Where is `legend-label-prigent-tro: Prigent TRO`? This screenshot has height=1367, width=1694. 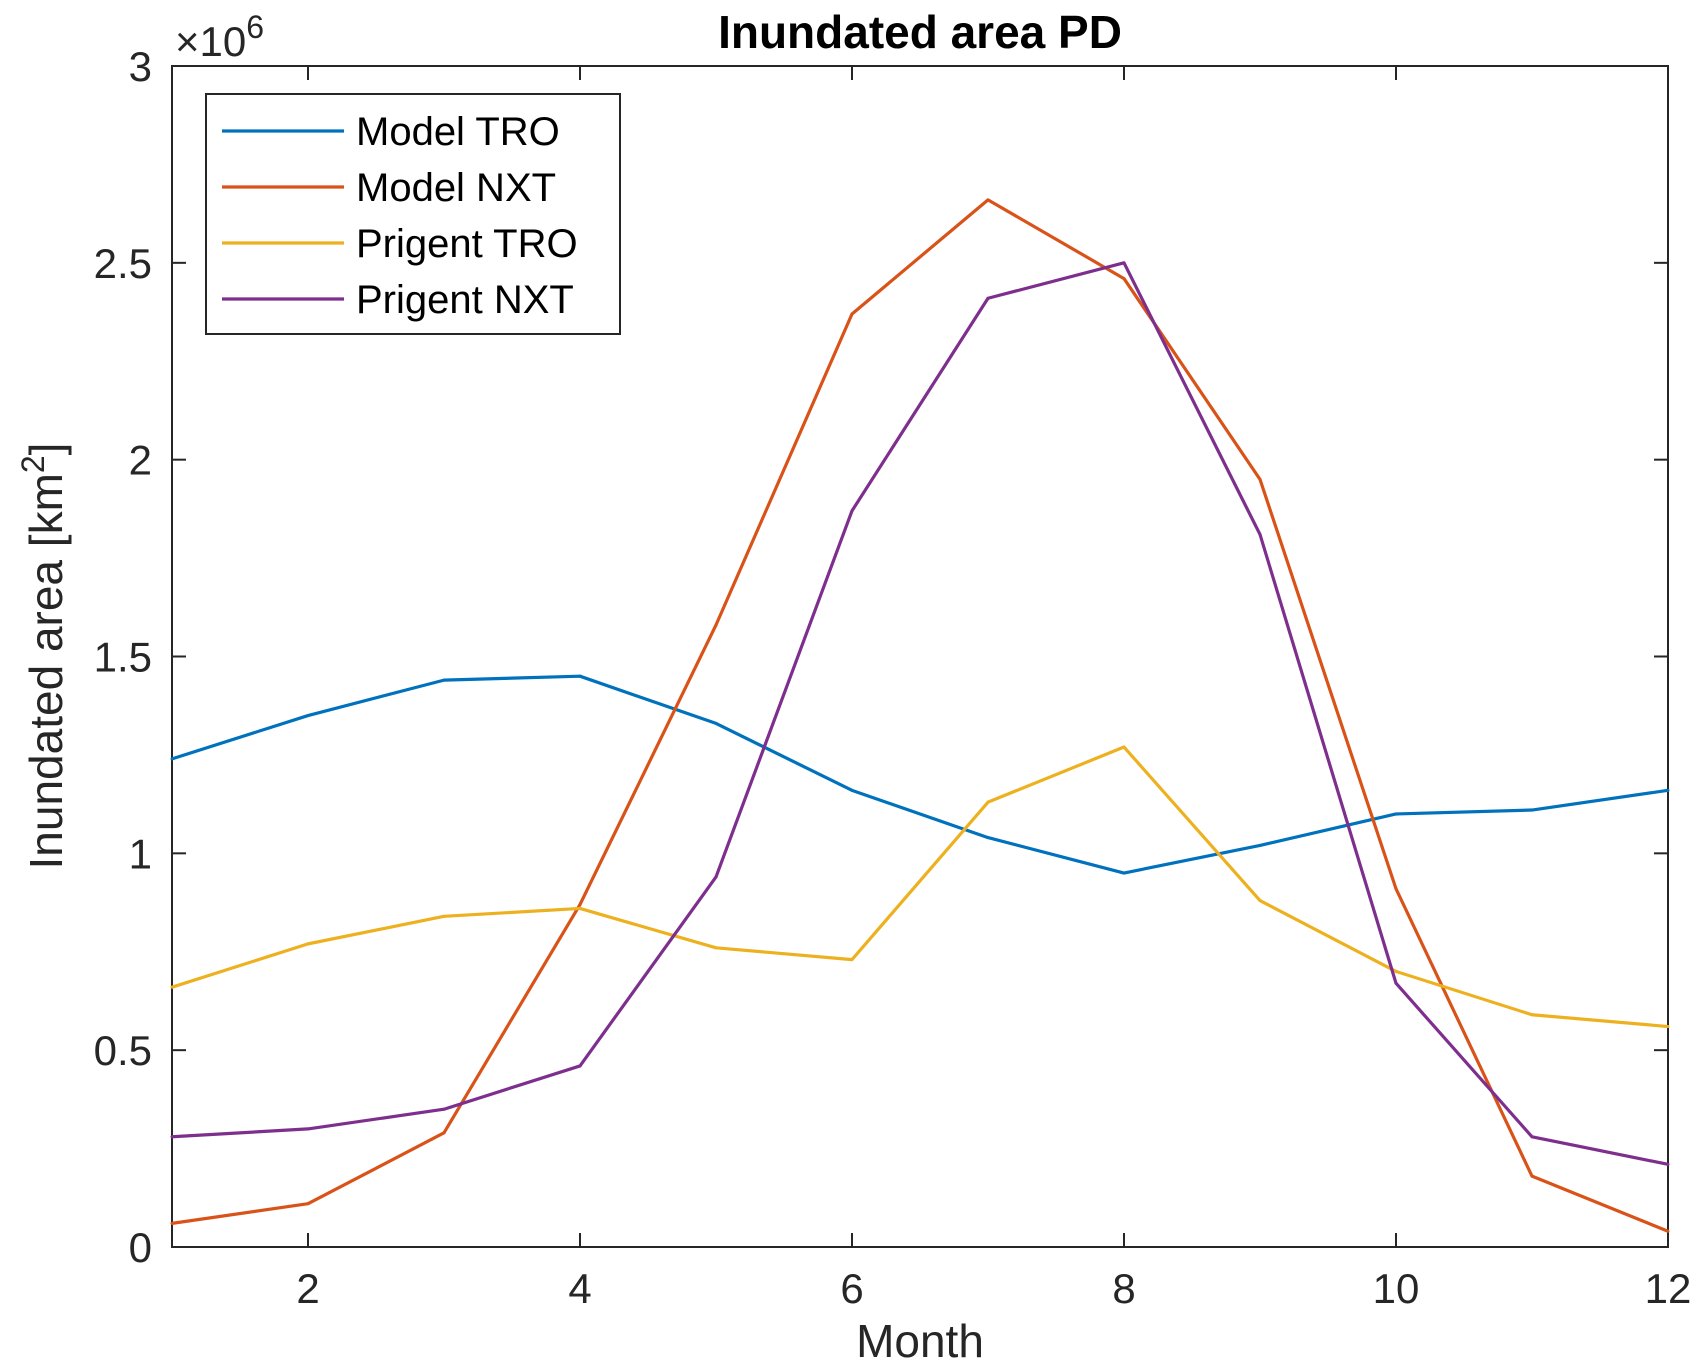
legend-label-prigent-tro: Prigent TRO is located at coordinates (467, 244).